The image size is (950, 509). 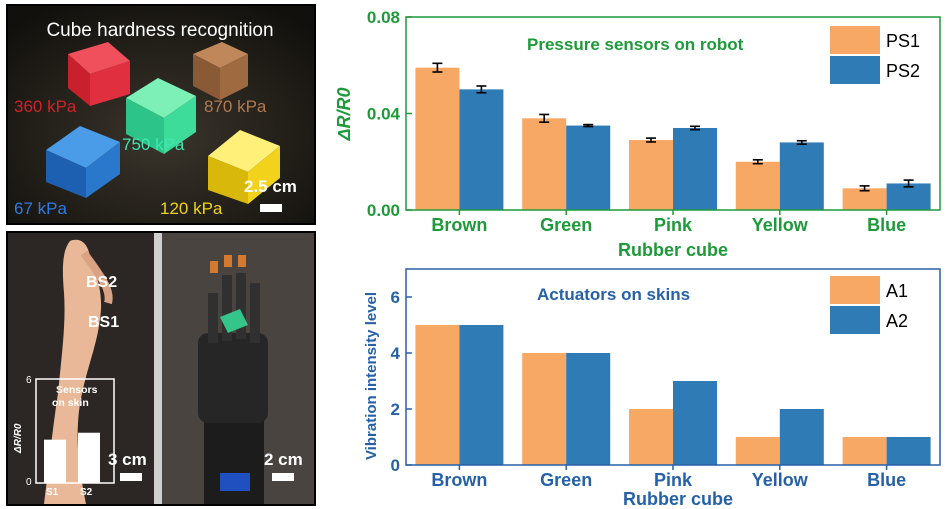 I want to click on robot-hand, so click(x=233, y=379).